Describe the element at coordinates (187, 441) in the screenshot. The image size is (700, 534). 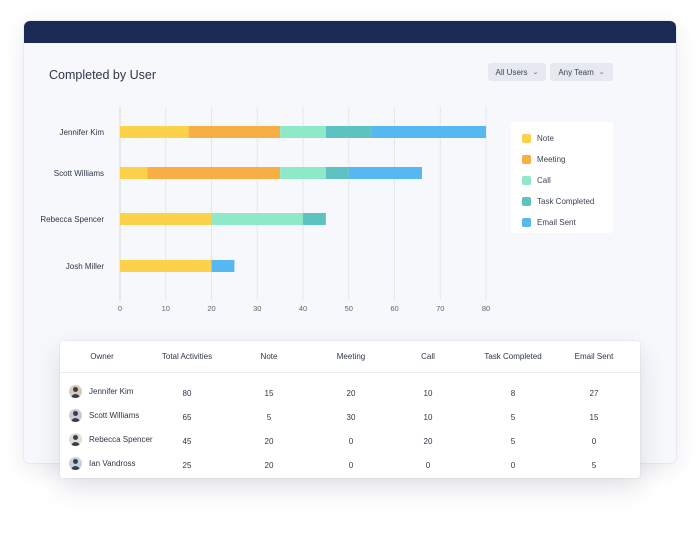
I see `table-cell: 45` at that location.